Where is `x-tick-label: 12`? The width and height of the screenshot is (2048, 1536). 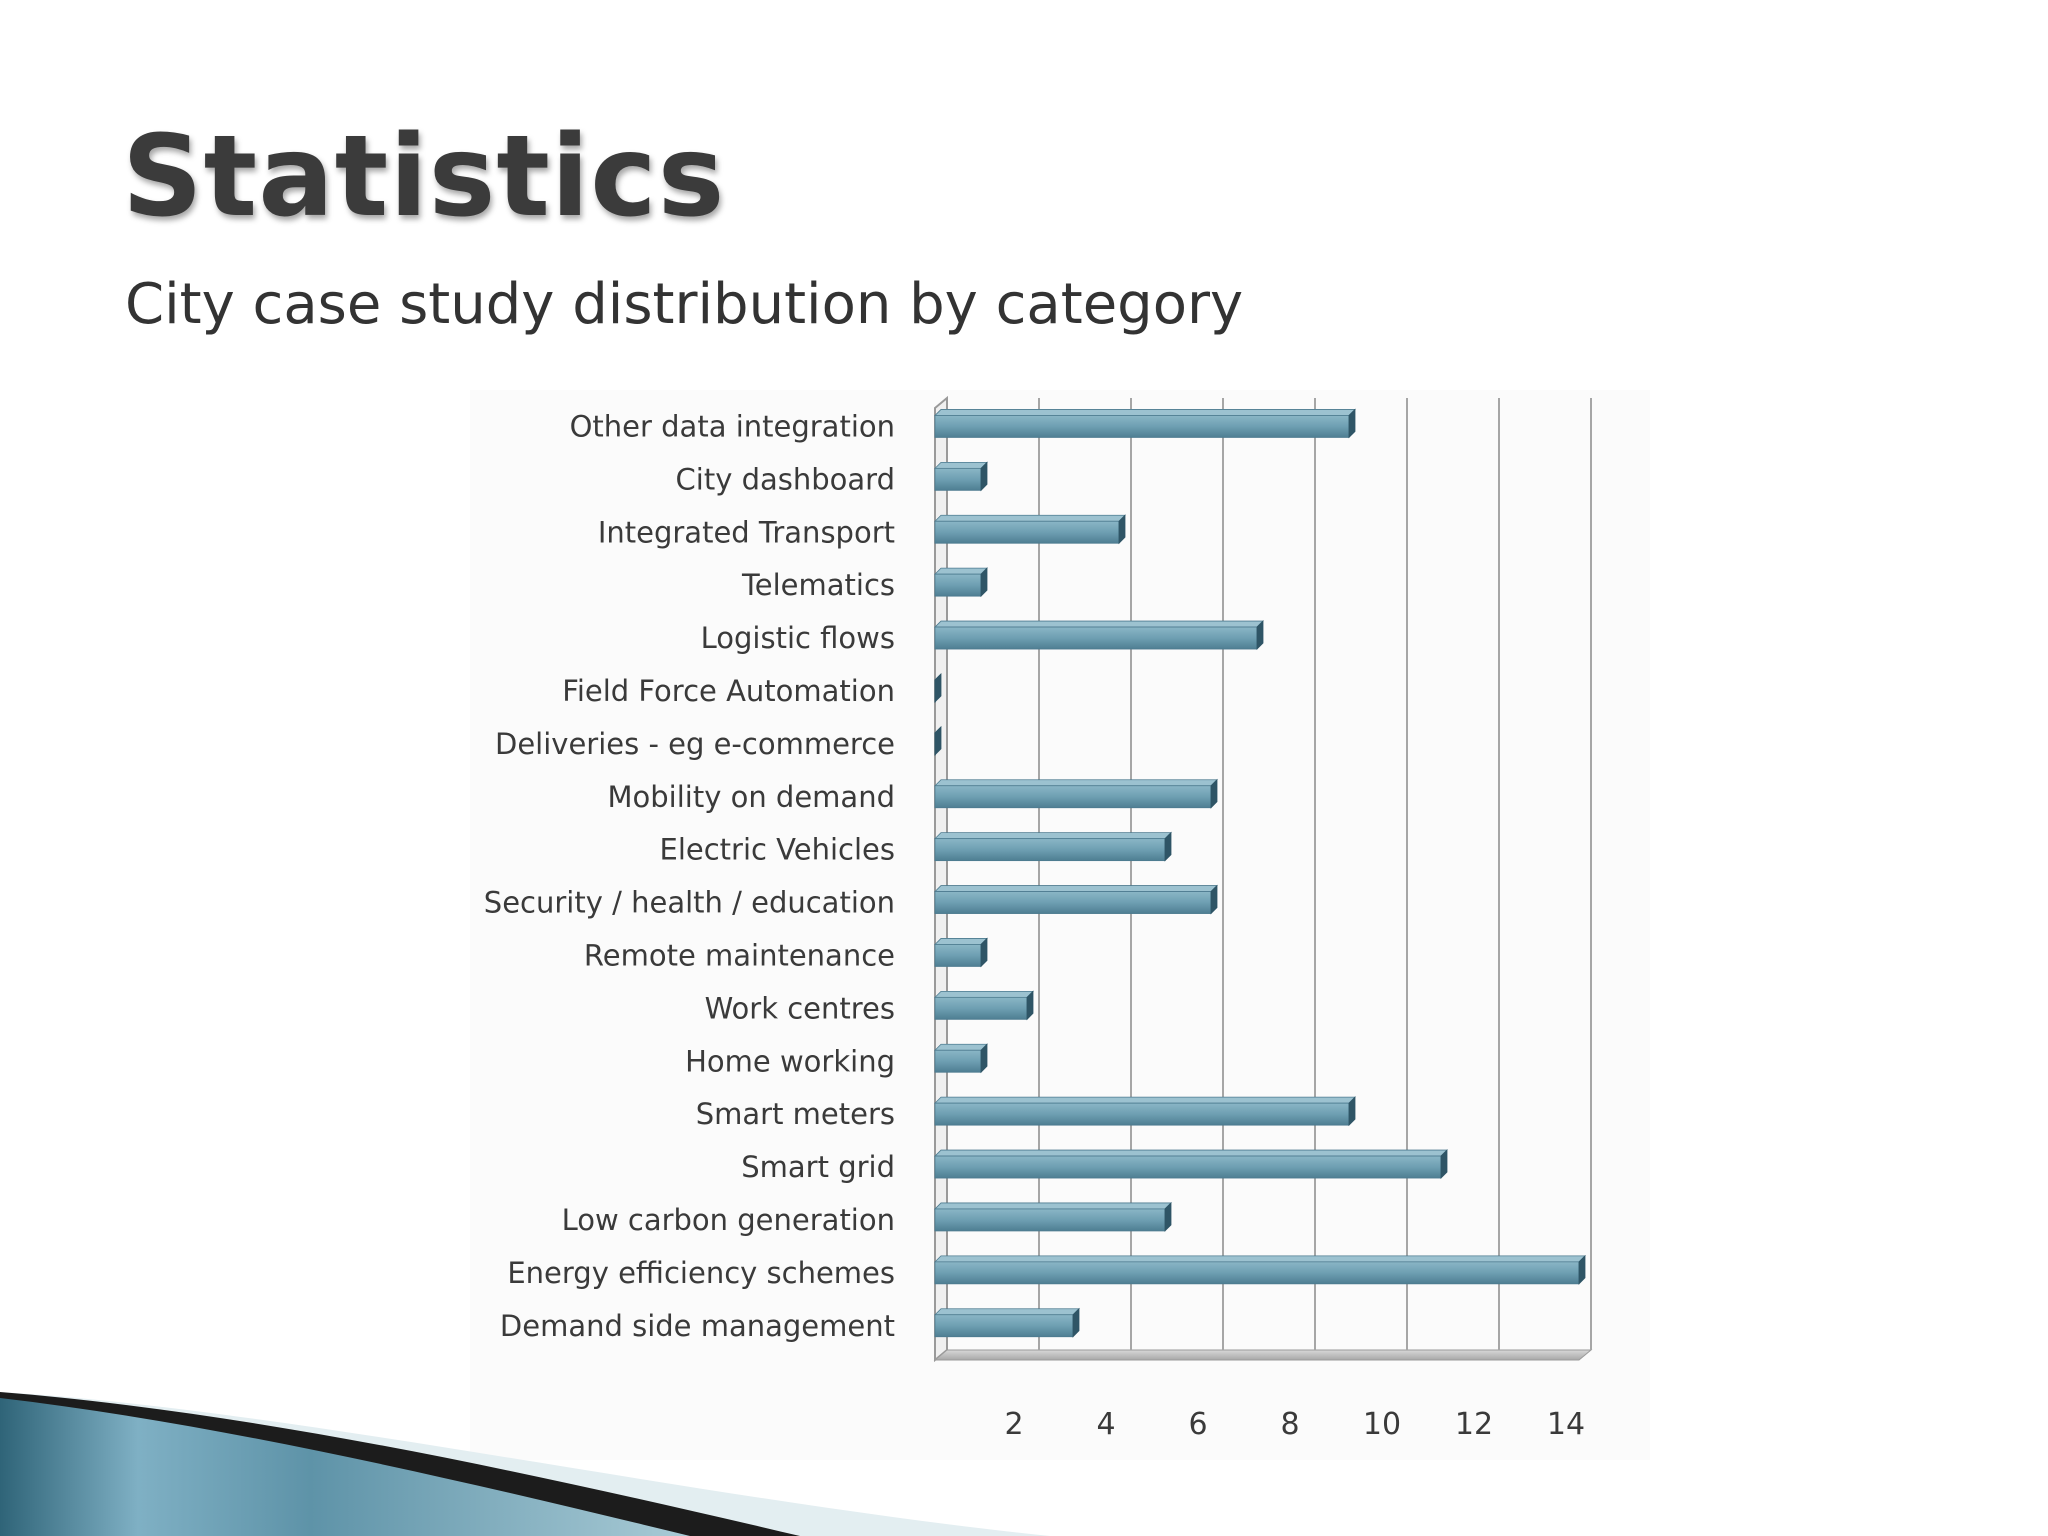 x-tick-label: 12 is located at coordinates (1474, 1424).